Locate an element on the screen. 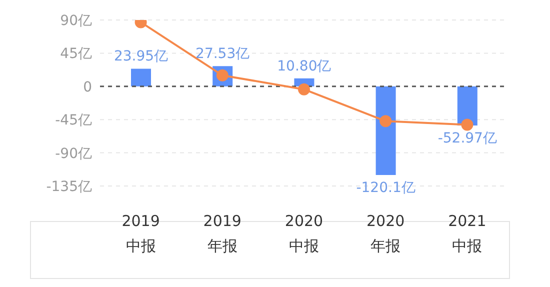 The image size is (550, 287). data-label: 10.80亿 is located at coordinates (304, 66).